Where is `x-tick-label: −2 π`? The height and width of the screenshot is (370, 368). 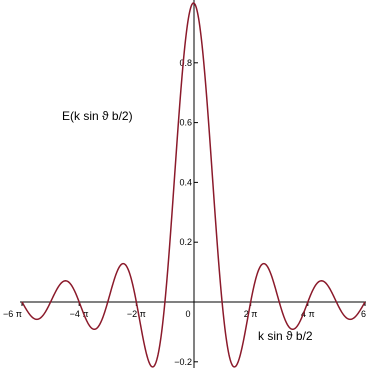
x-tick-label: −2 π is located at coordinates (136, 314).